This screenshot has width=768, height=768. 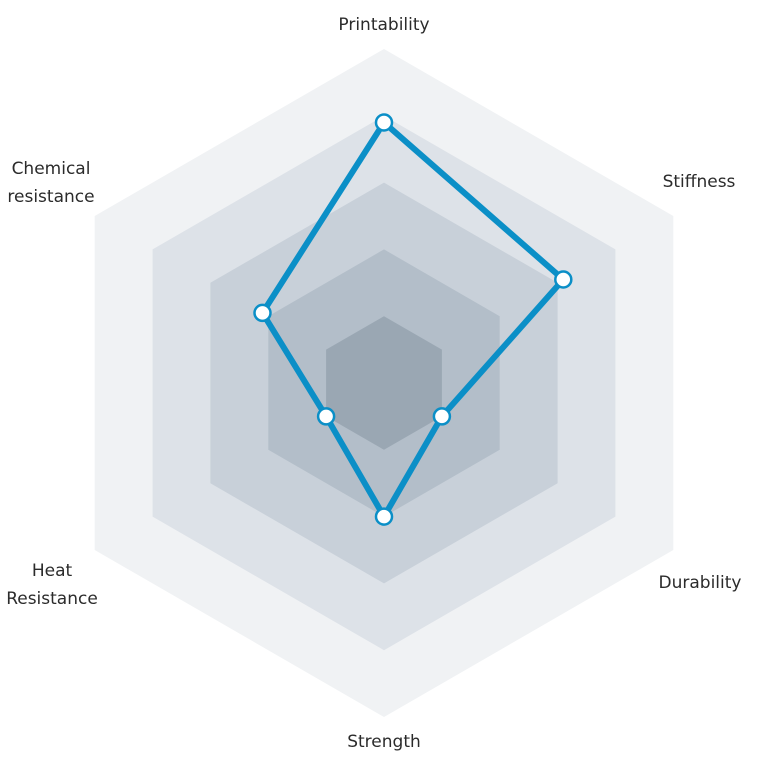 What do you see at coordinates (262, 313) in the screenshot?
I see `data-point-chemical-resistance` at bounding box center [262, 313].